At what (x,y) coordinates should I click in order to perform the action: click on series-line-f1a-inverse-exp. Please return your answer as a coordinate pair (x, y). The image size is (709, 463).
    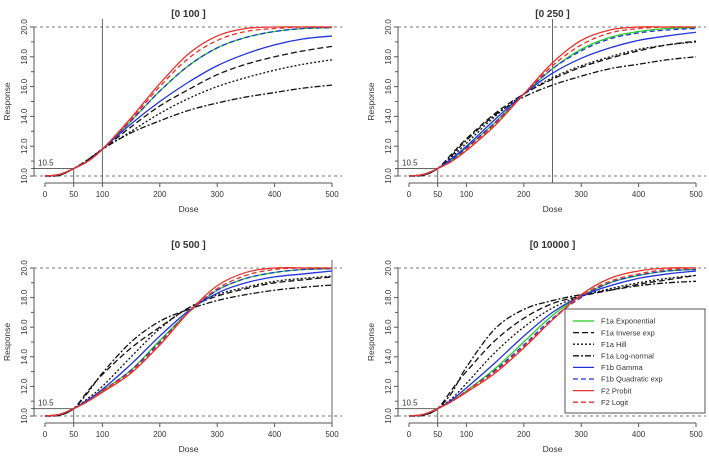
    Looking at the image, I should click on (188, 346).